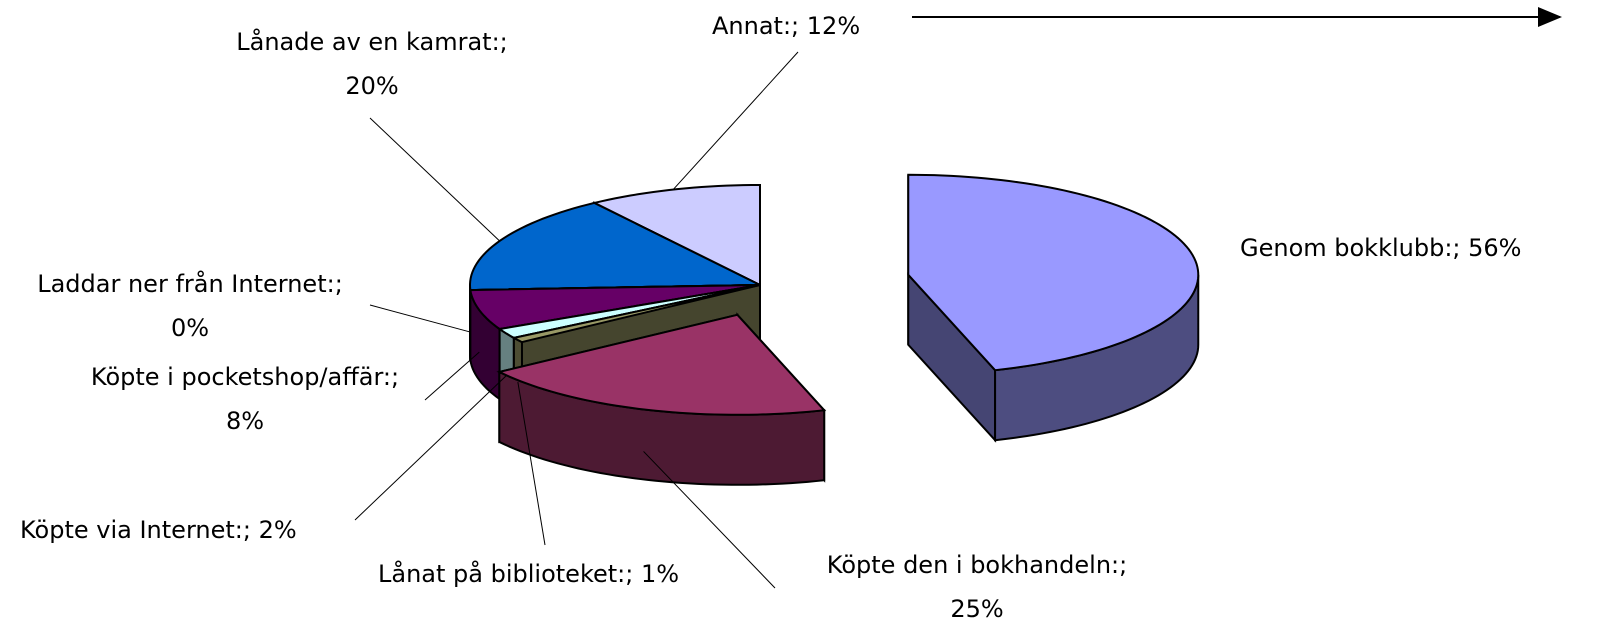 The image size is (1608, 636). I want to click on value-label: 56%, so click(1495, 248).